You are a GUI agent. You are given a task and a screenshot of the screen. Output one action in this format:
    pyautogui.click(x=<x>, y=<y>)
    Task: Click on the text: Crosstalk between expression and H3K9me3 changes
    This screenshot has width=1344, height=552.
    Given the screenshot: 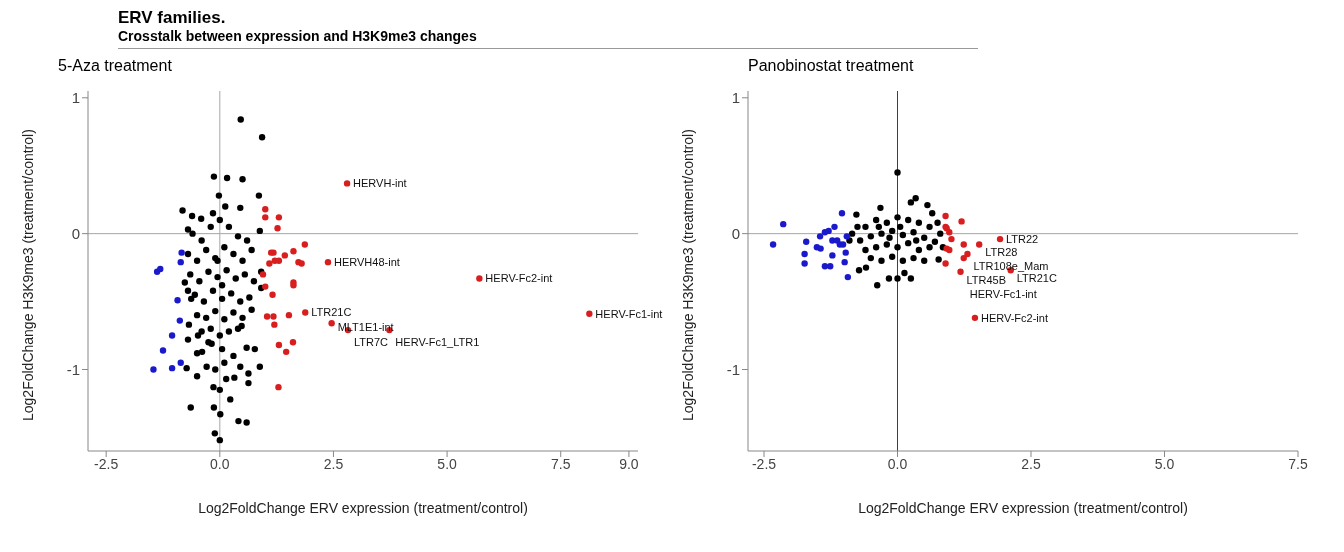 What is the action you would take?
    pyautogui.click(x=298, y=36)
    